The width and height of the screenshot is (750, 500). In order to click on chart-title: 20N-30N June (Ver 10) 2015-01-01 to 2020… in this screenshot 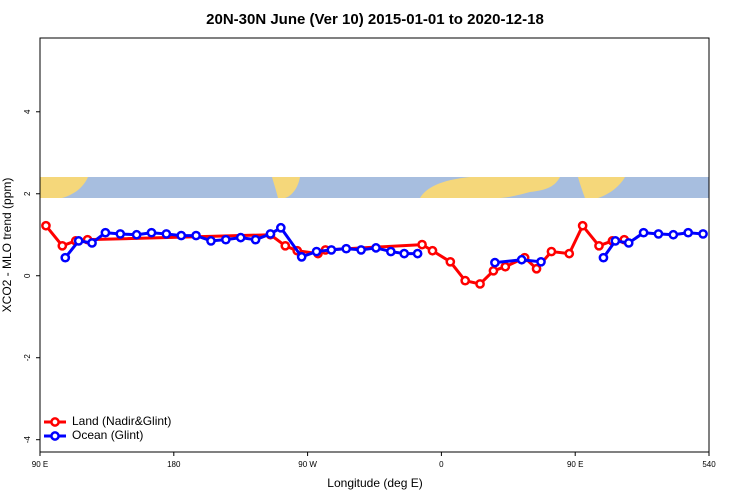, I will do `click(375, 19)`.